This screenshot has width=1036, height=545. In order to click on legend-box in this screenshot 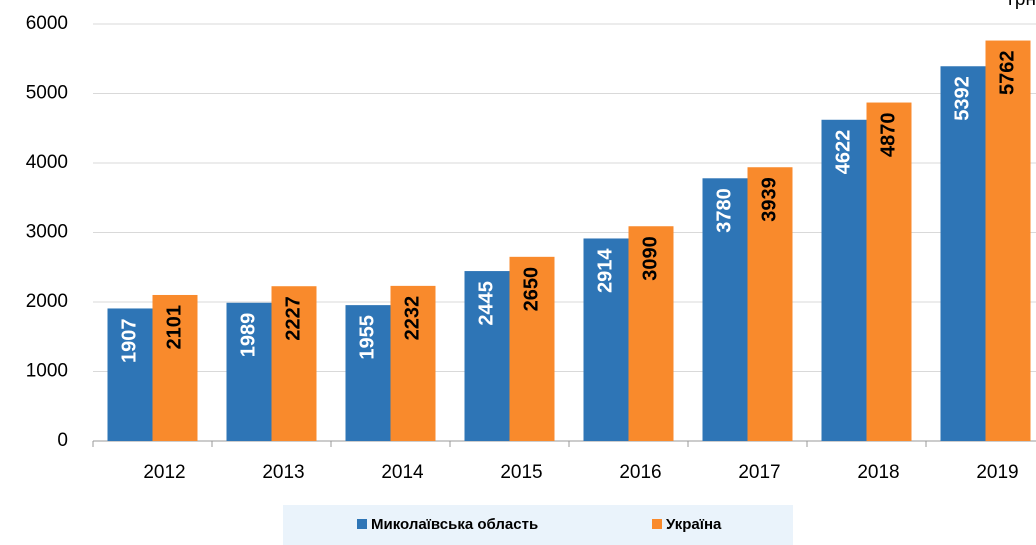, I will do `click(538, 525)`.